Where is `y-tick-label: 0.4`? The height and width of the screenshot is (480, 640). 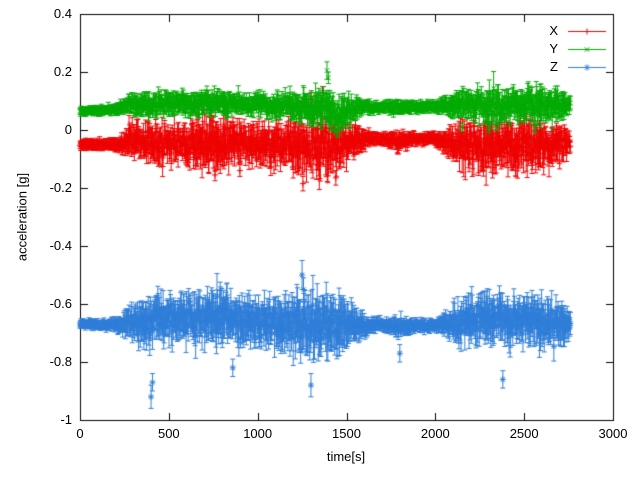
y-tick-label: 0.4 is located at coordinates (62, 13).